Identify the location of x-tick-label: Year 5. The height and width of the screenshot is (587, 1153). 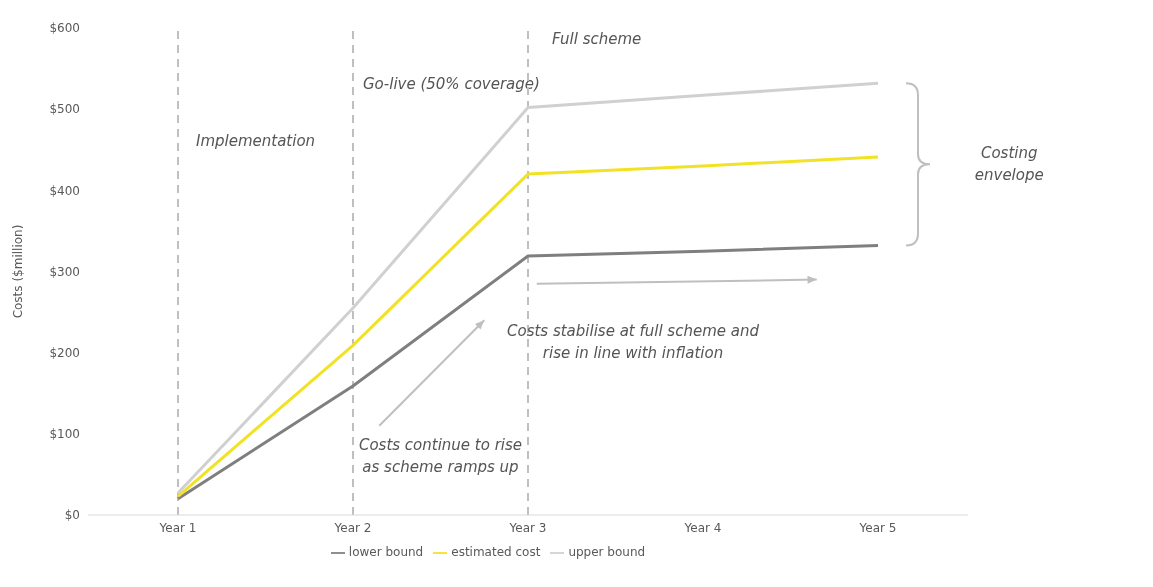
(877, 527).